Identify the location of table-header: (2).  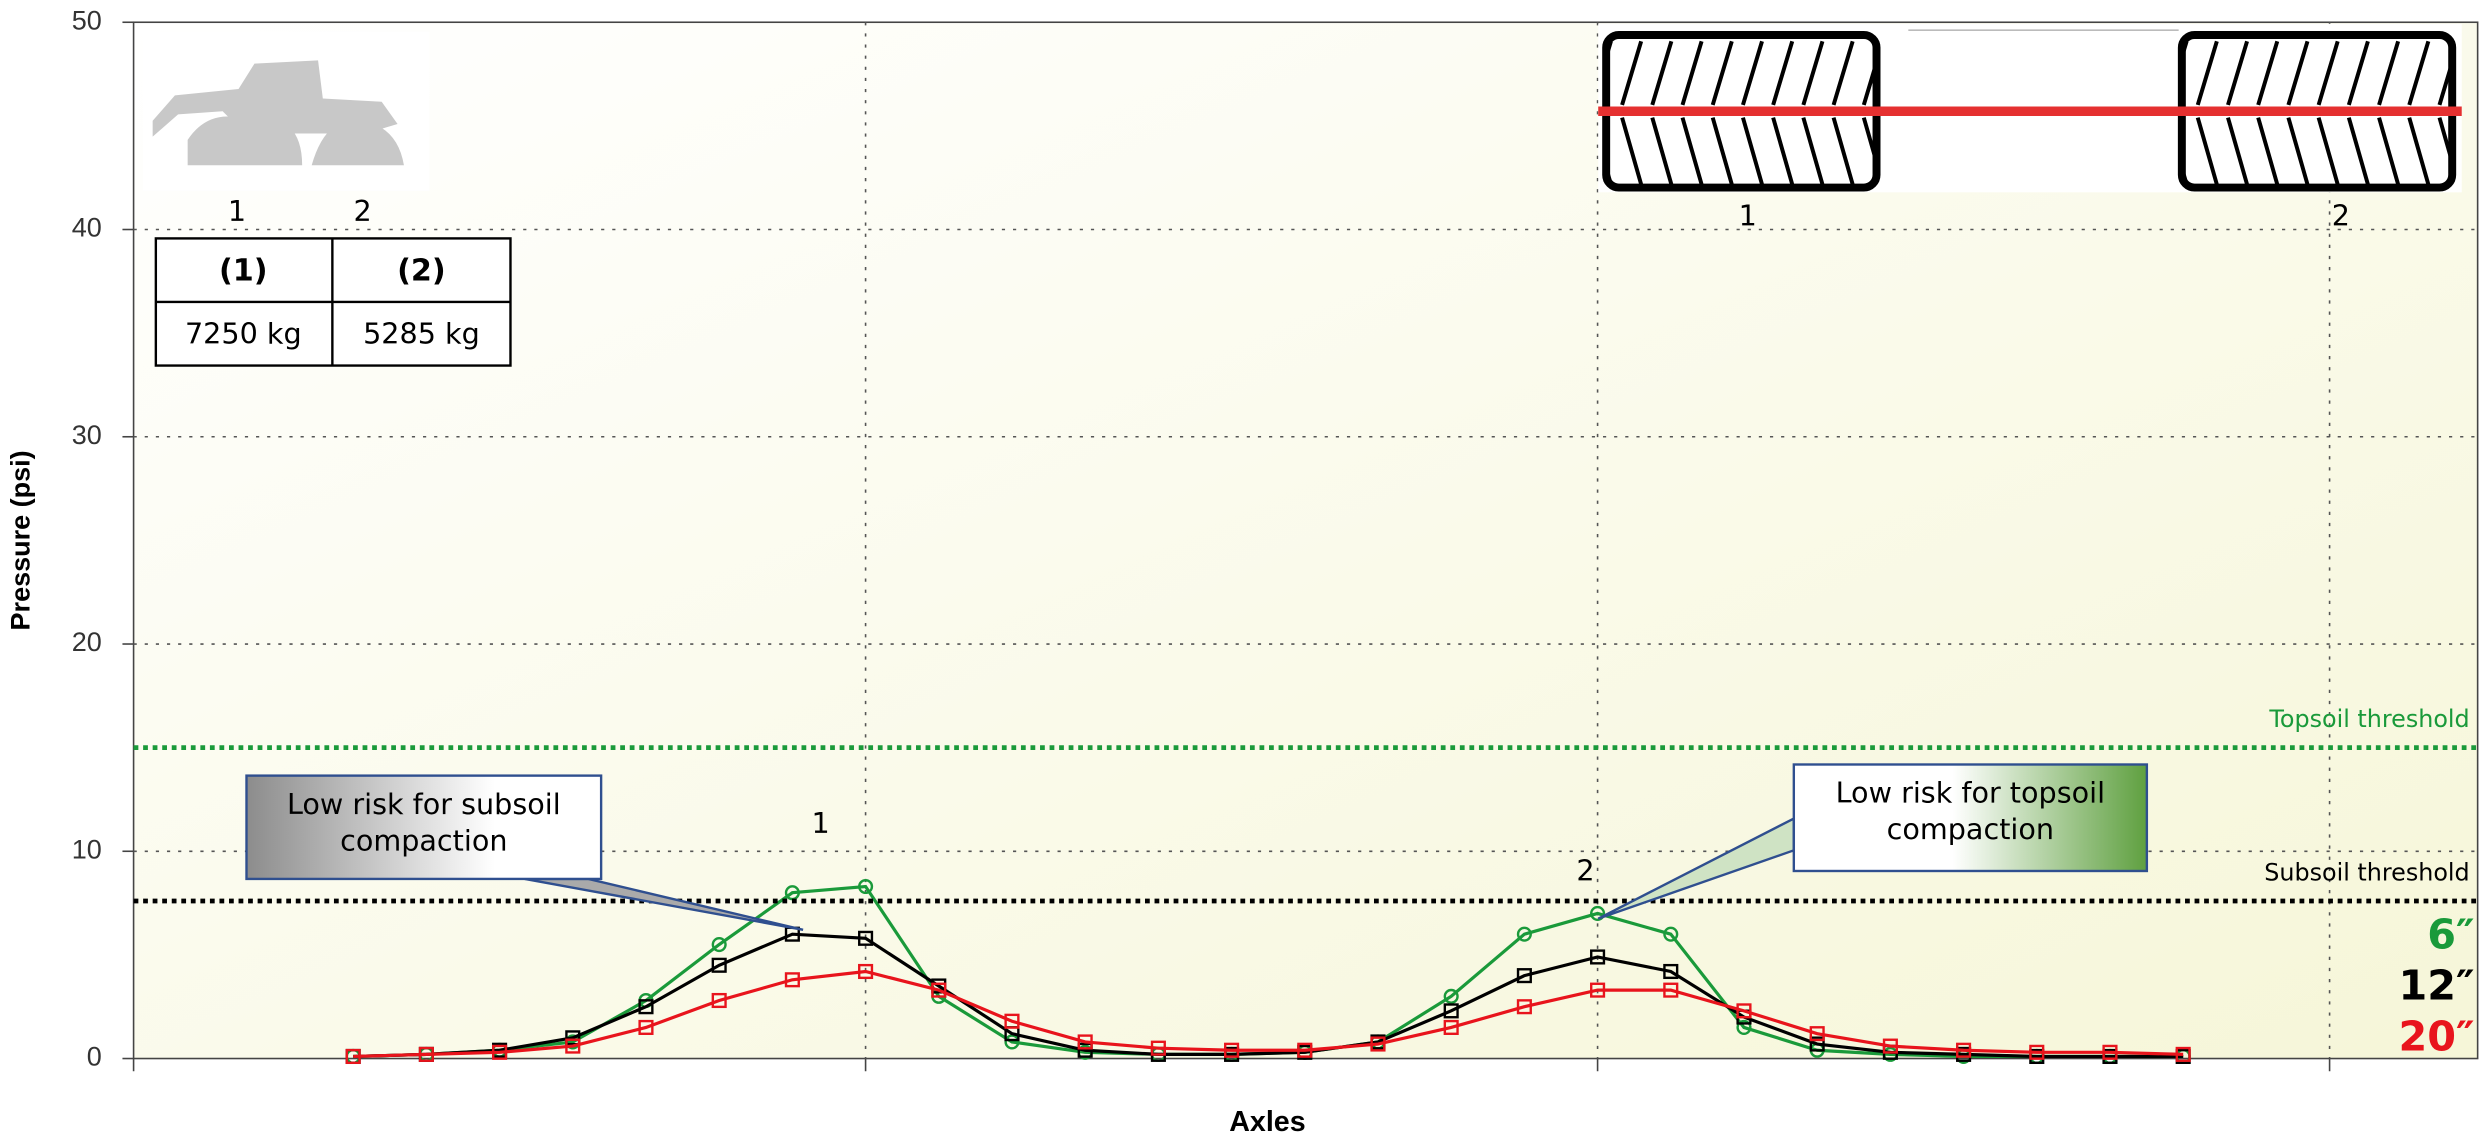
(421, 270).